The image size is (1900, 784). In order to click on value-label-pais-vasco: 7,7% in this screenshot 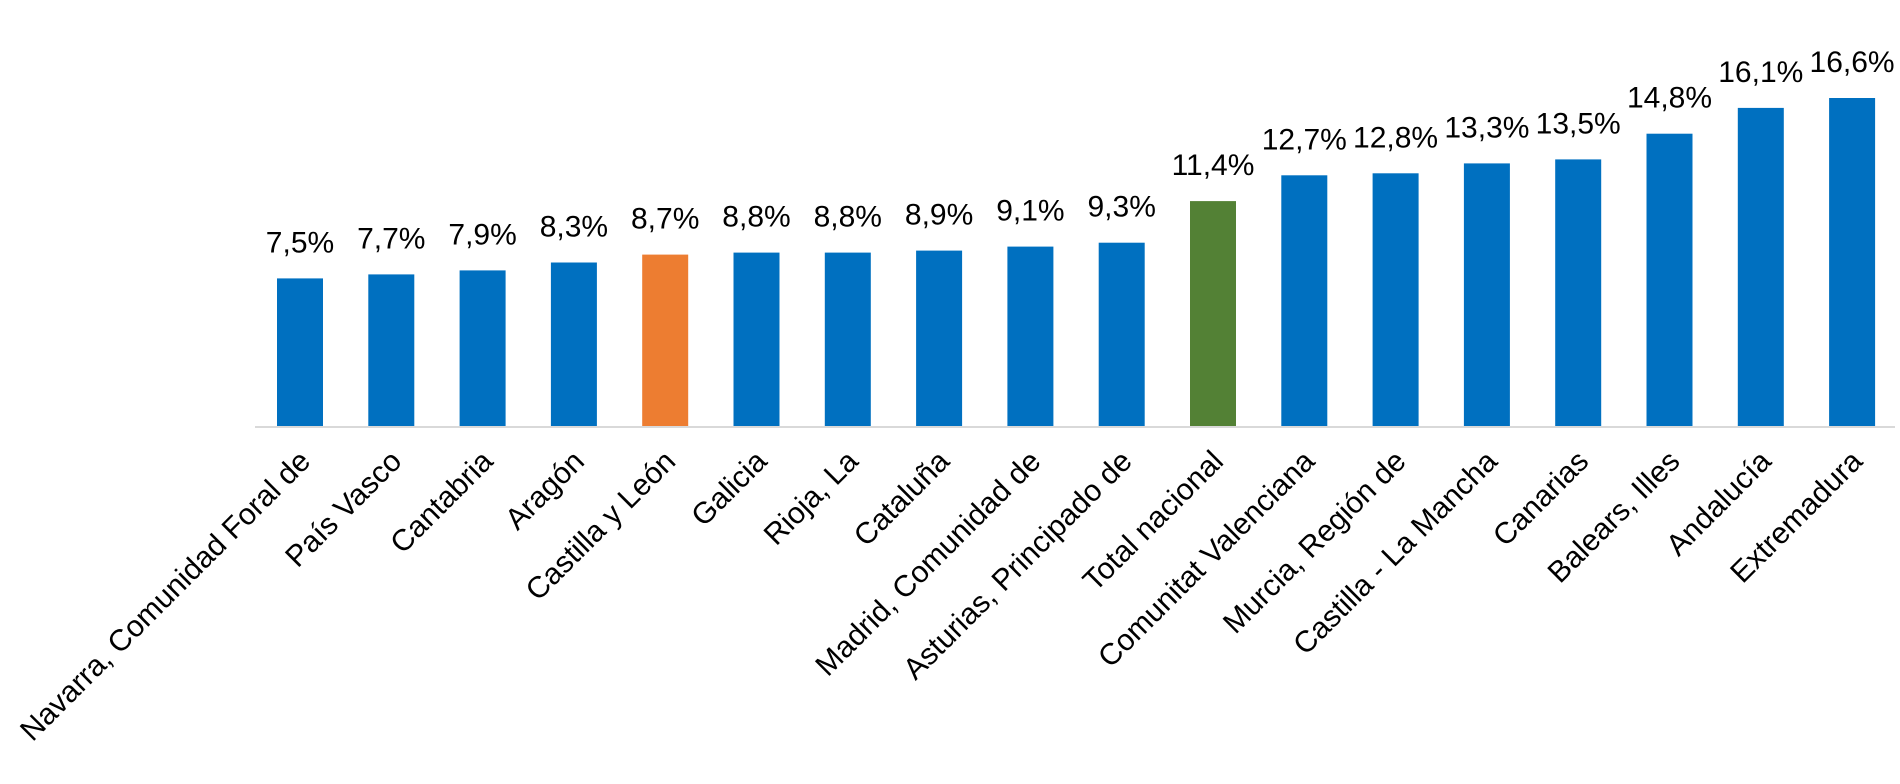, I will do `click(391, 238)`.